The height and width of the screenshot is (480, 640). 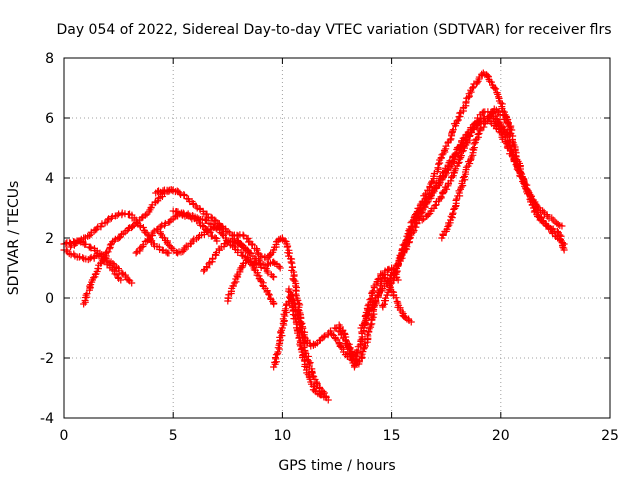 I want to click on series-sat-j, so click(x=251, y=281).